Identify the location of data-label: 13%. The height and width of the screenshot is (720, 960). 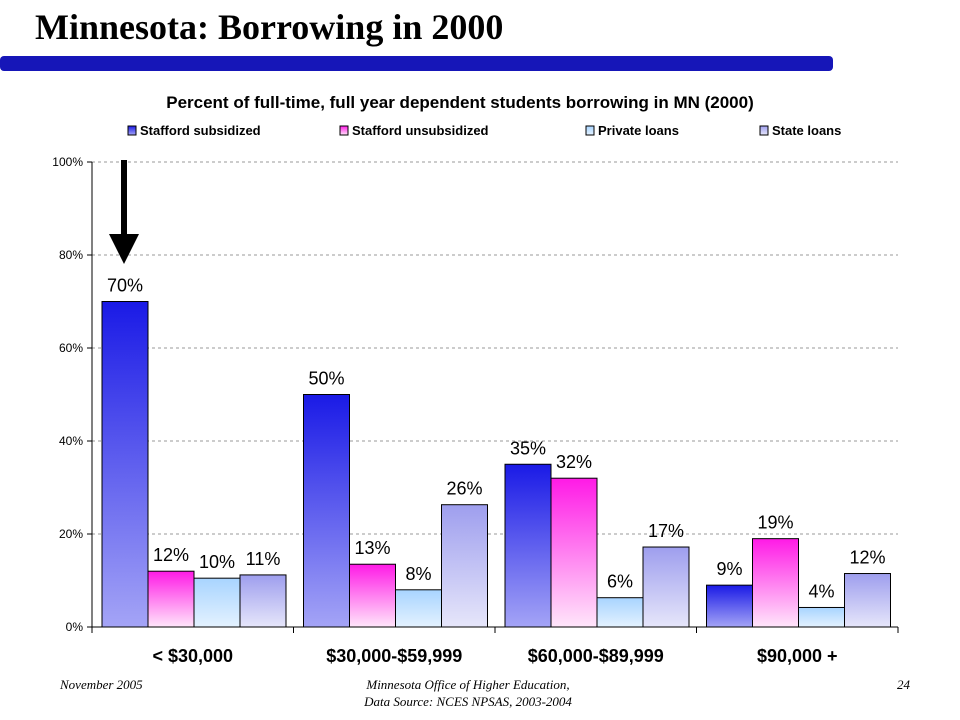
(372, 548).